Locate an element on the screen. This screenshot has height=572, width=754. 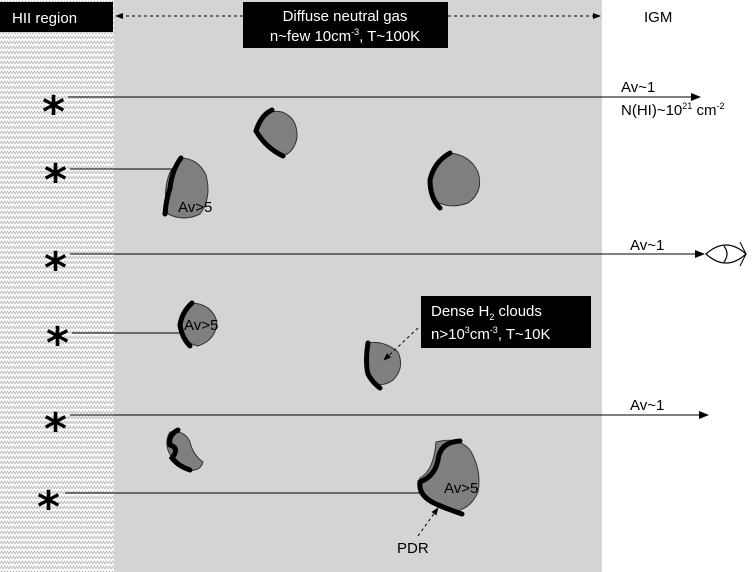
diffuse-label-box is located at coordinates (345, 25).